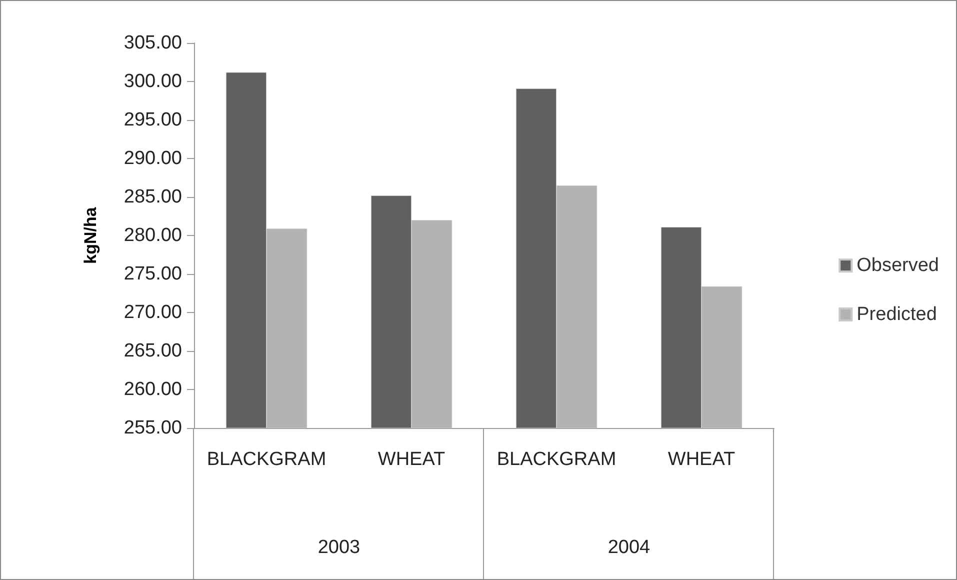 This screenshot has width=957, height=580. What do you see at coordinates (153, 43) in the screenshot?
I see `y-tick-label: 305.00` at bounding box center [153, 43].